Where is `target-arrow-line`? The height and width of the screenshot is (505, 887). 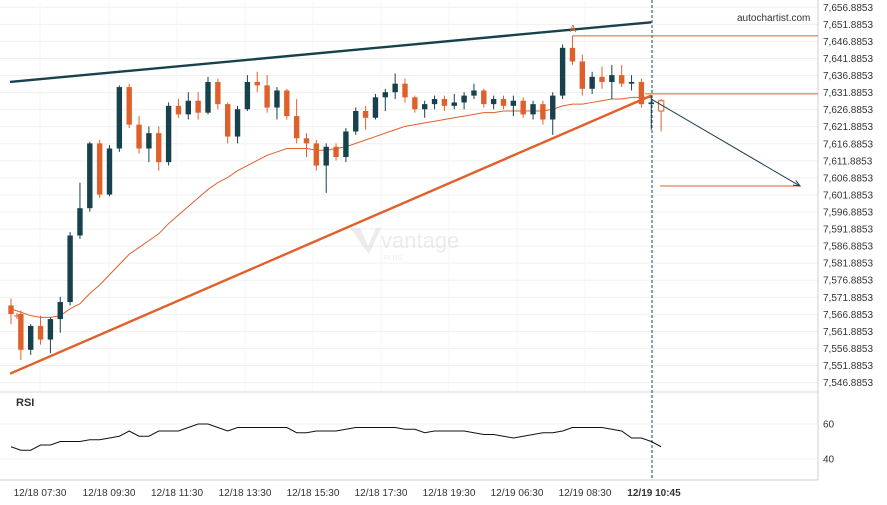
target-arrow-line is located at coordinates (725, 142).